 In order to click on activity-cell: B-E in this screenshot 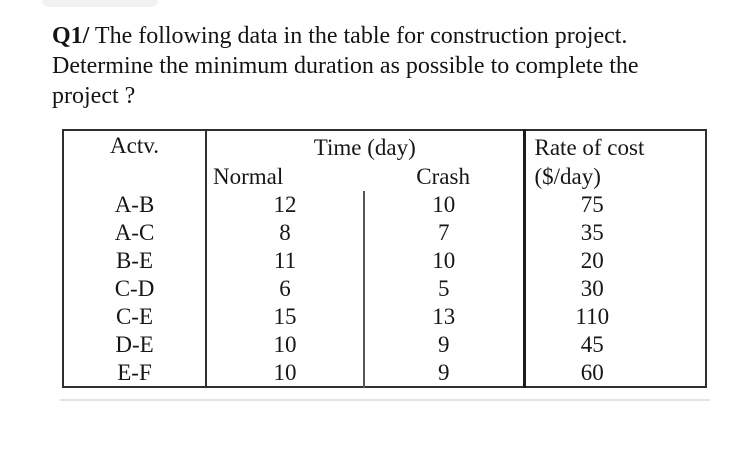, I will do `click(135, 261)`.